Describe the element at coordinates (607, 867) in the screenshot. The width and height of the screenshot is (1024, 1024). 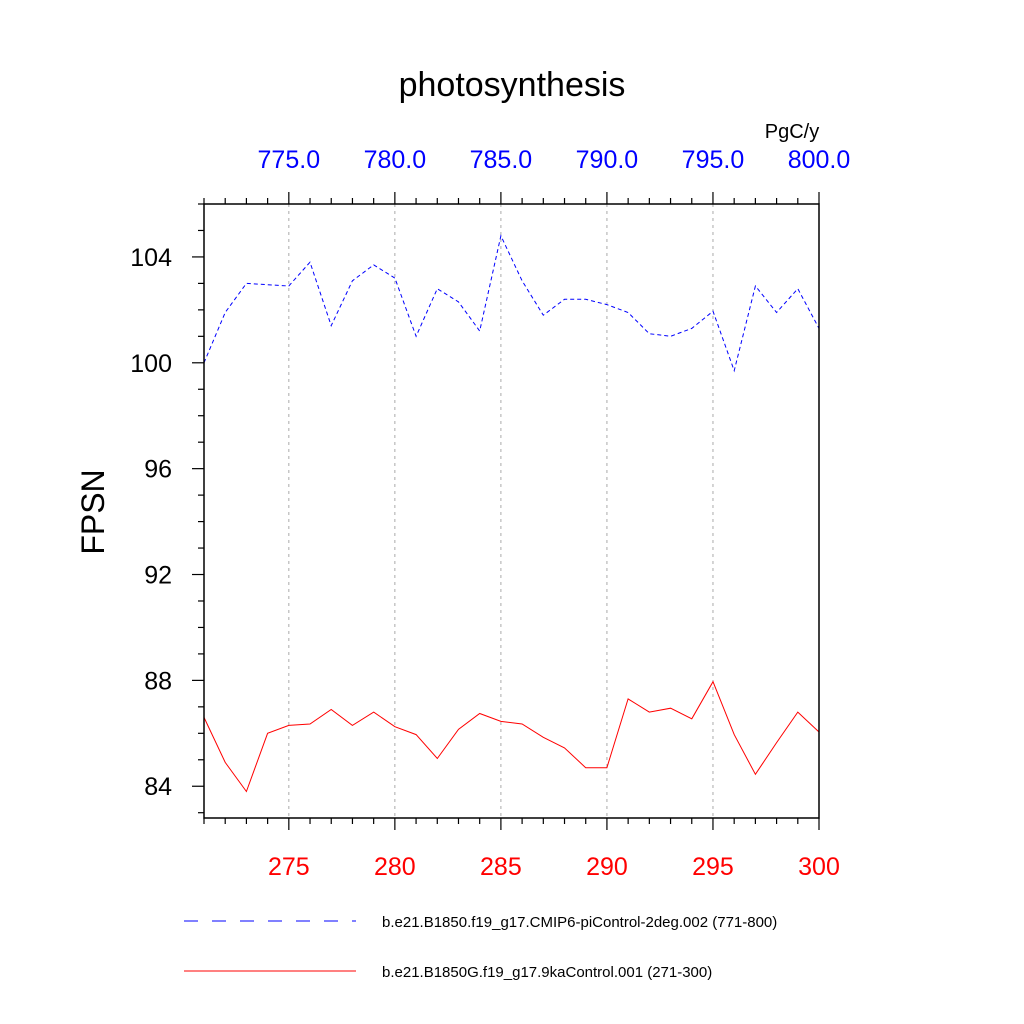
I see `bottom-axis-tick-label: 290` at that location.